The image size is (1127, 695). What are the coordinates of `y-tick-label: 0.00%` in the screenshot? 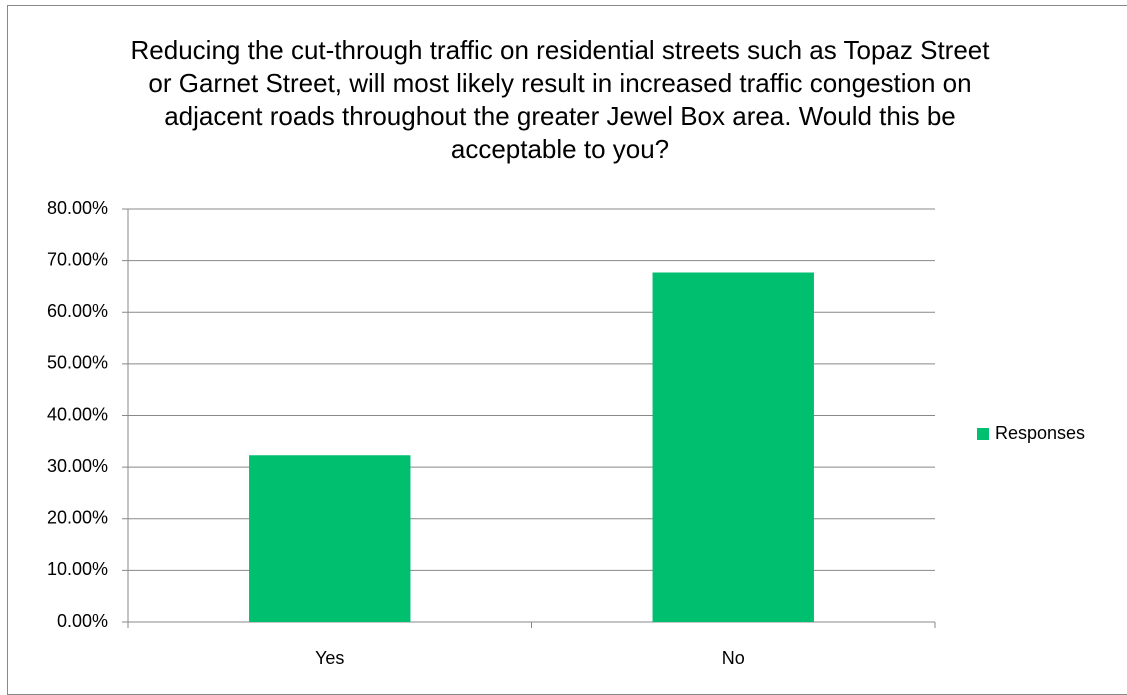 It's located at (82, 621).